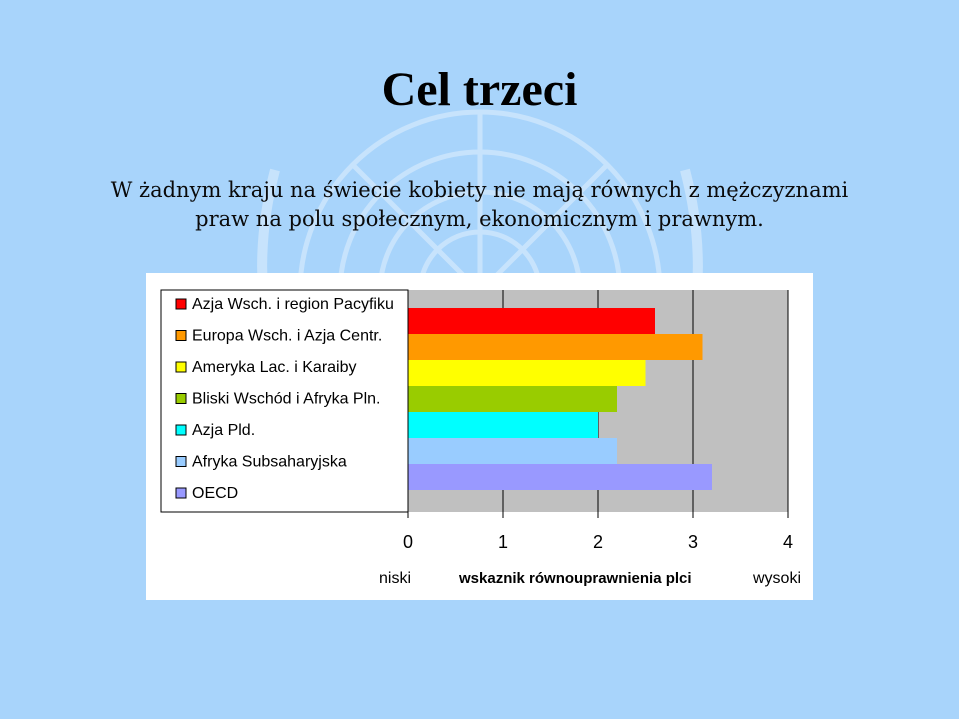  What do you see at coordinates (408, 542) in the screenshot?
I see `x-tick-label: 0` at bounding box center [408, 542].